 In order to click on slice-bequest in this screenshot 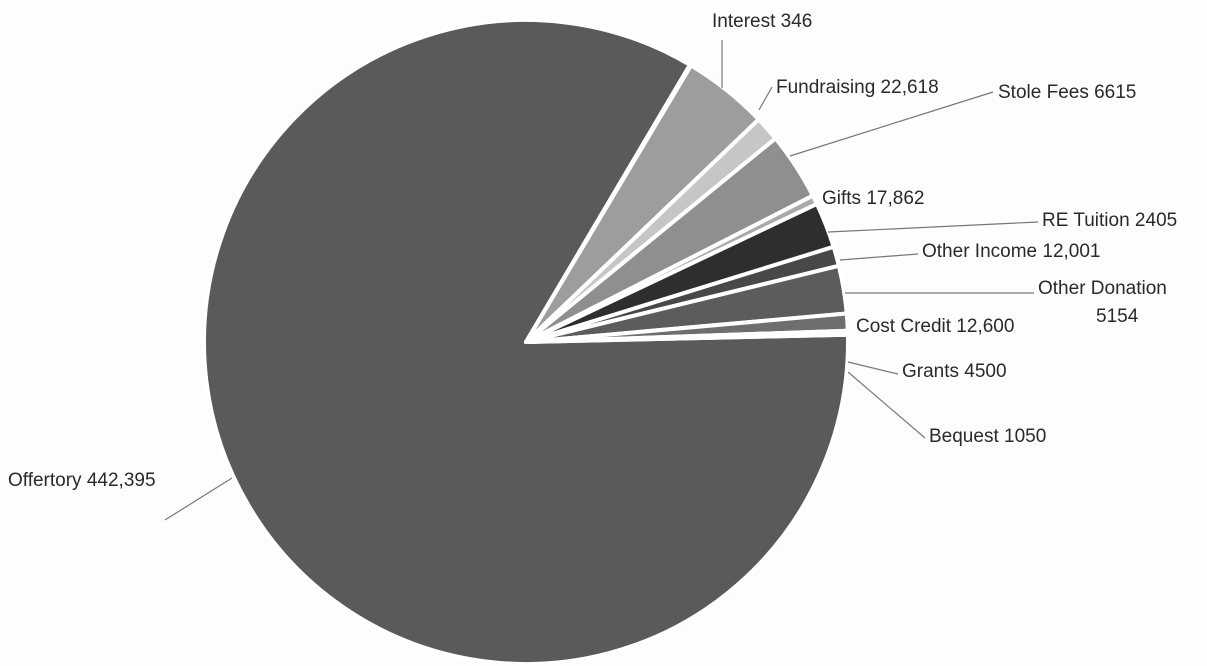, I will do `click(687, 336)`.